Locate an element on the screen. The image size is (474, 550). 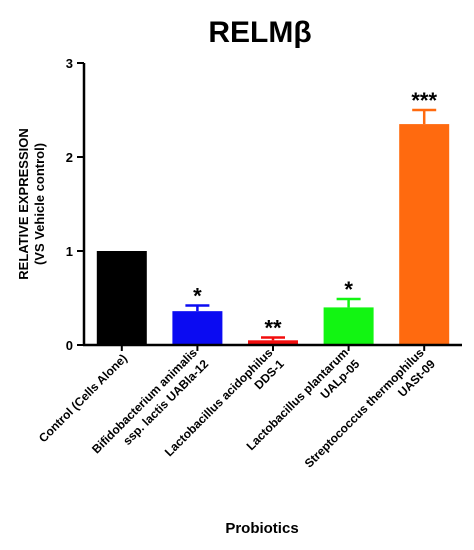
y-tick-label: 1 is located at coordinates (69, 251).